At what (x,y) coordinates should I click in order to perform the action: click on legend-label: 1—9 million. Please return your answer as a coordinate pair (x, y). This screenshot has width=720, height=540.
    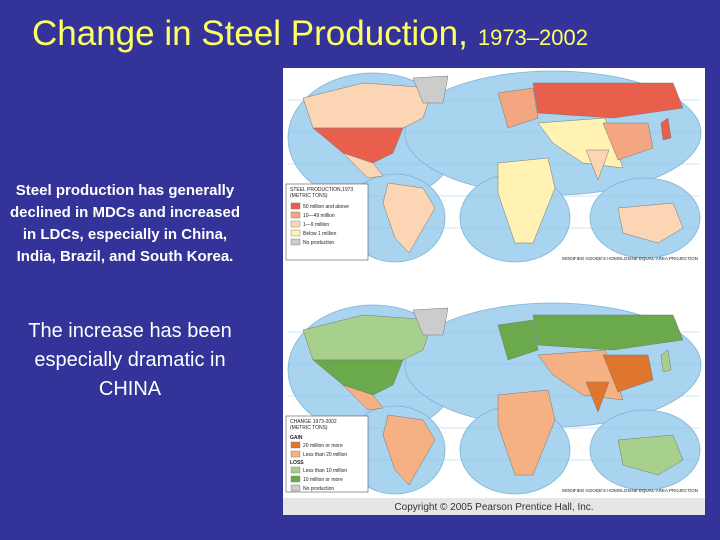
    Looking at the image, I should click on (316, 225).